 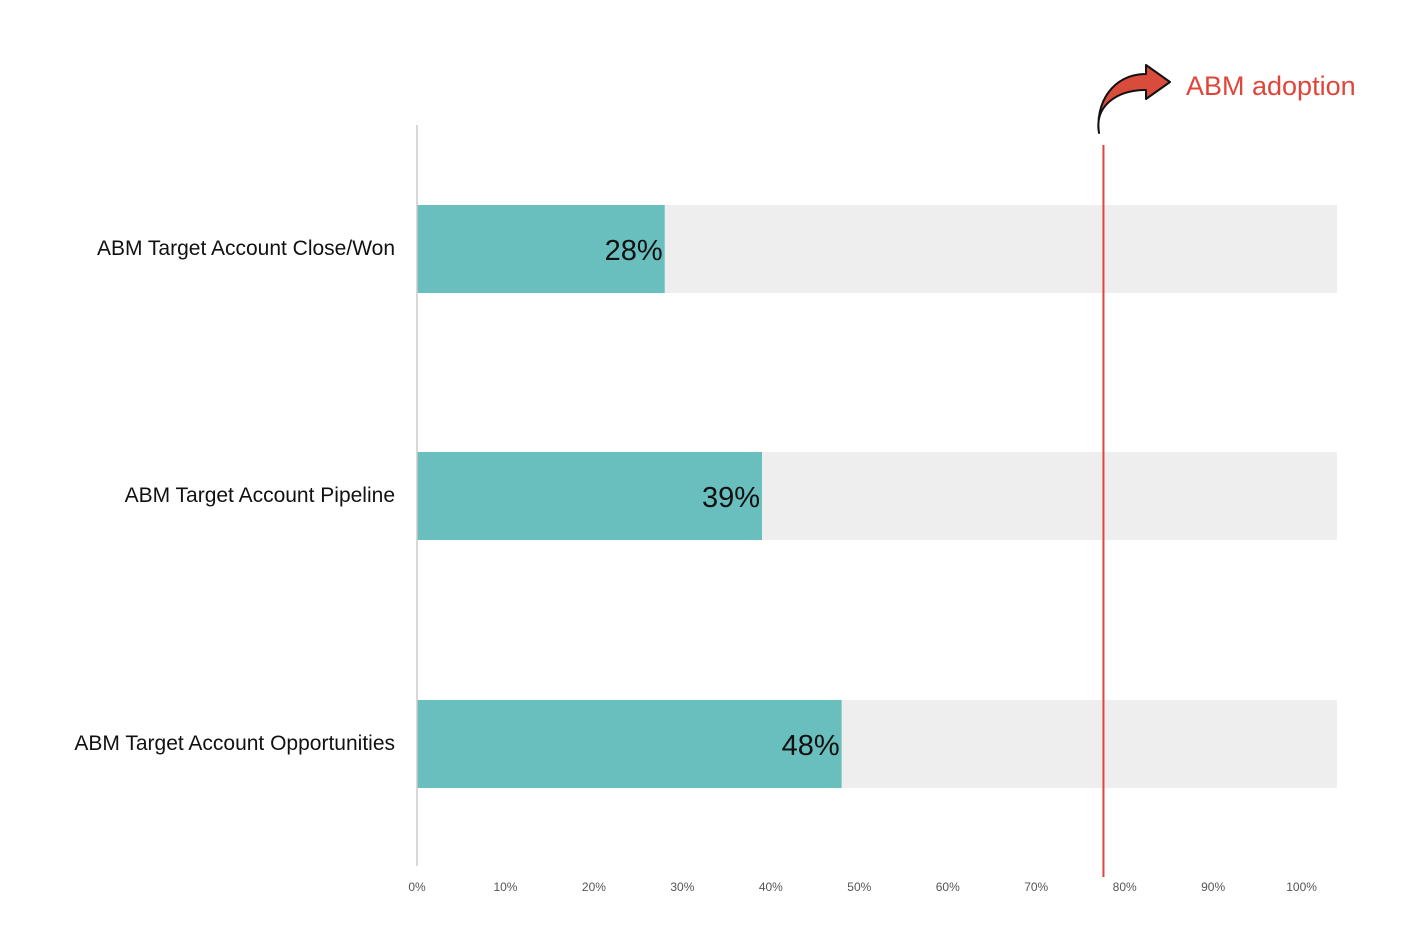 I want to click on bar-value-label: 28%, so click(x=634, y=251).